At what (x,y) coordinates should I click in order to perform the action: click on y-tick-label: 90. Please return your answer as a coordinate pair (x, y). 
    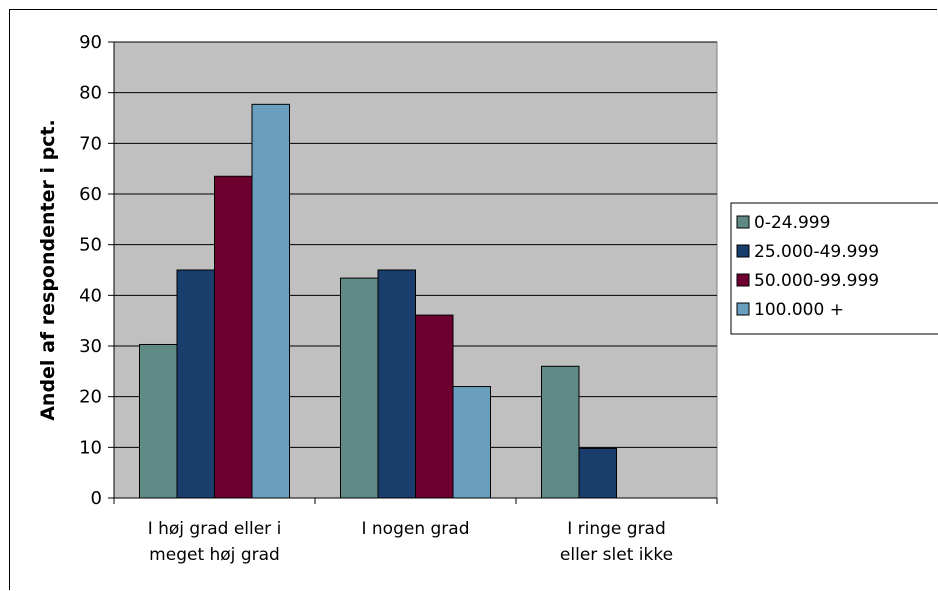
    Looking at the image, I should click on (90, 42).